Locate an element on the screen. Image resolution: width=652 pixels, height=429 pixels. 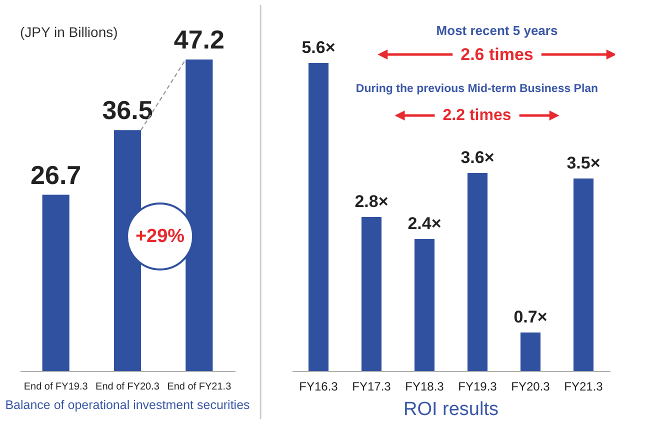
text: (JPY in Billions) is located at coordinates (69, 32).